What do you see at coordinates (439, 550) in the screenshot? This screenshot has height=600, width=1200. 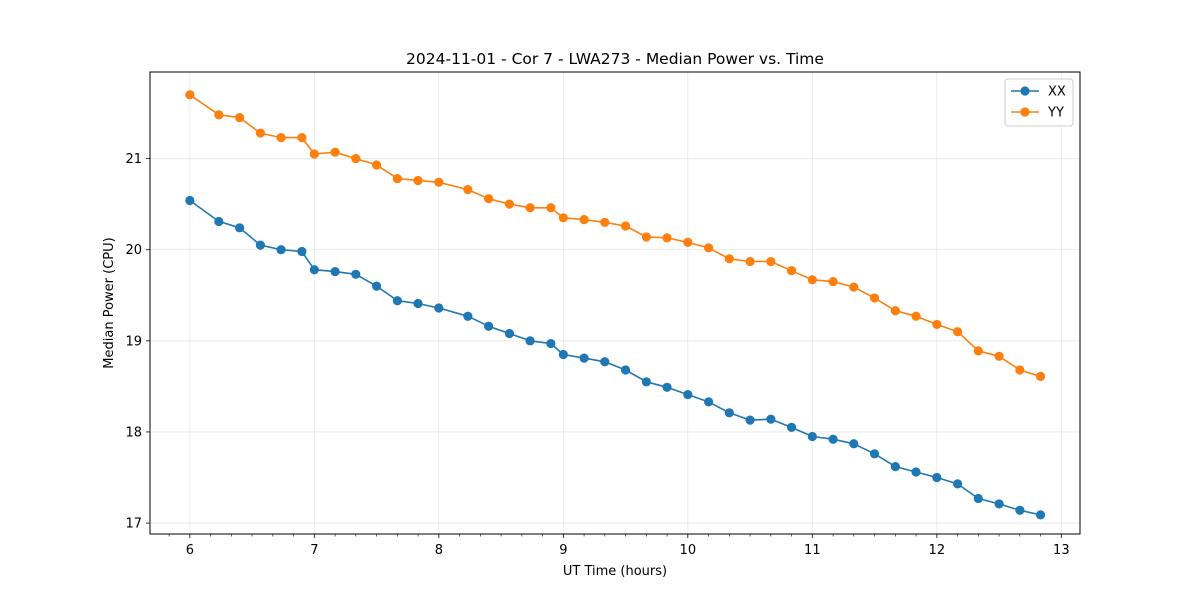 I see `x-tick-label: 8` at bounding box center [439, 550].